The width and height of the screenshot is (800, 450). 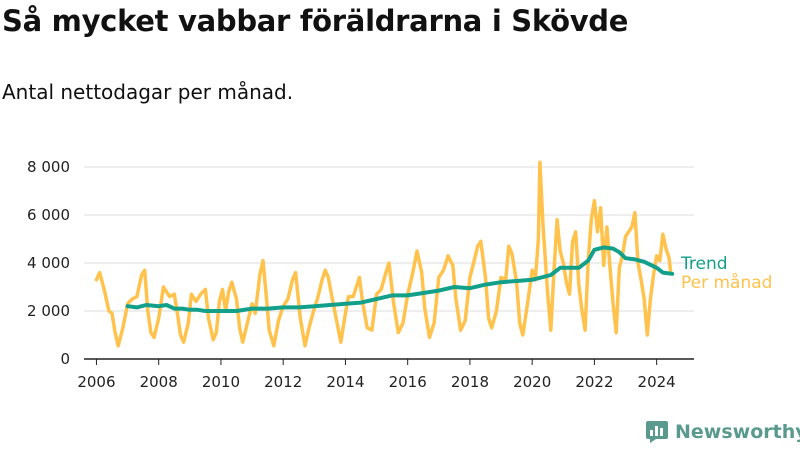 What do you see at coordinates (408, 382) in the screenshot?
I see `x-tick-label: 2016` at bounding box center [408, 382].